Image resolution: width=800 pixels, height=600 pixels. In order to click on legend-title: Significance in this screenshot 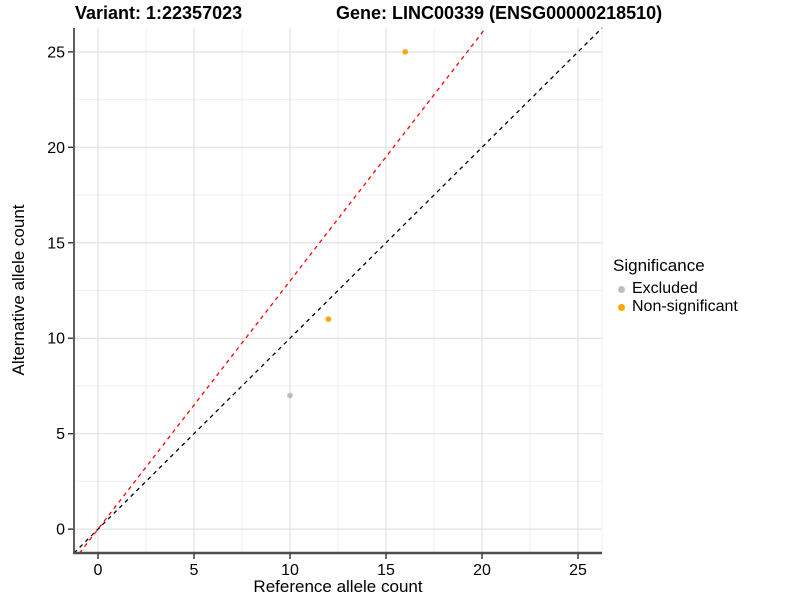, I will do `click(659, 265)`.